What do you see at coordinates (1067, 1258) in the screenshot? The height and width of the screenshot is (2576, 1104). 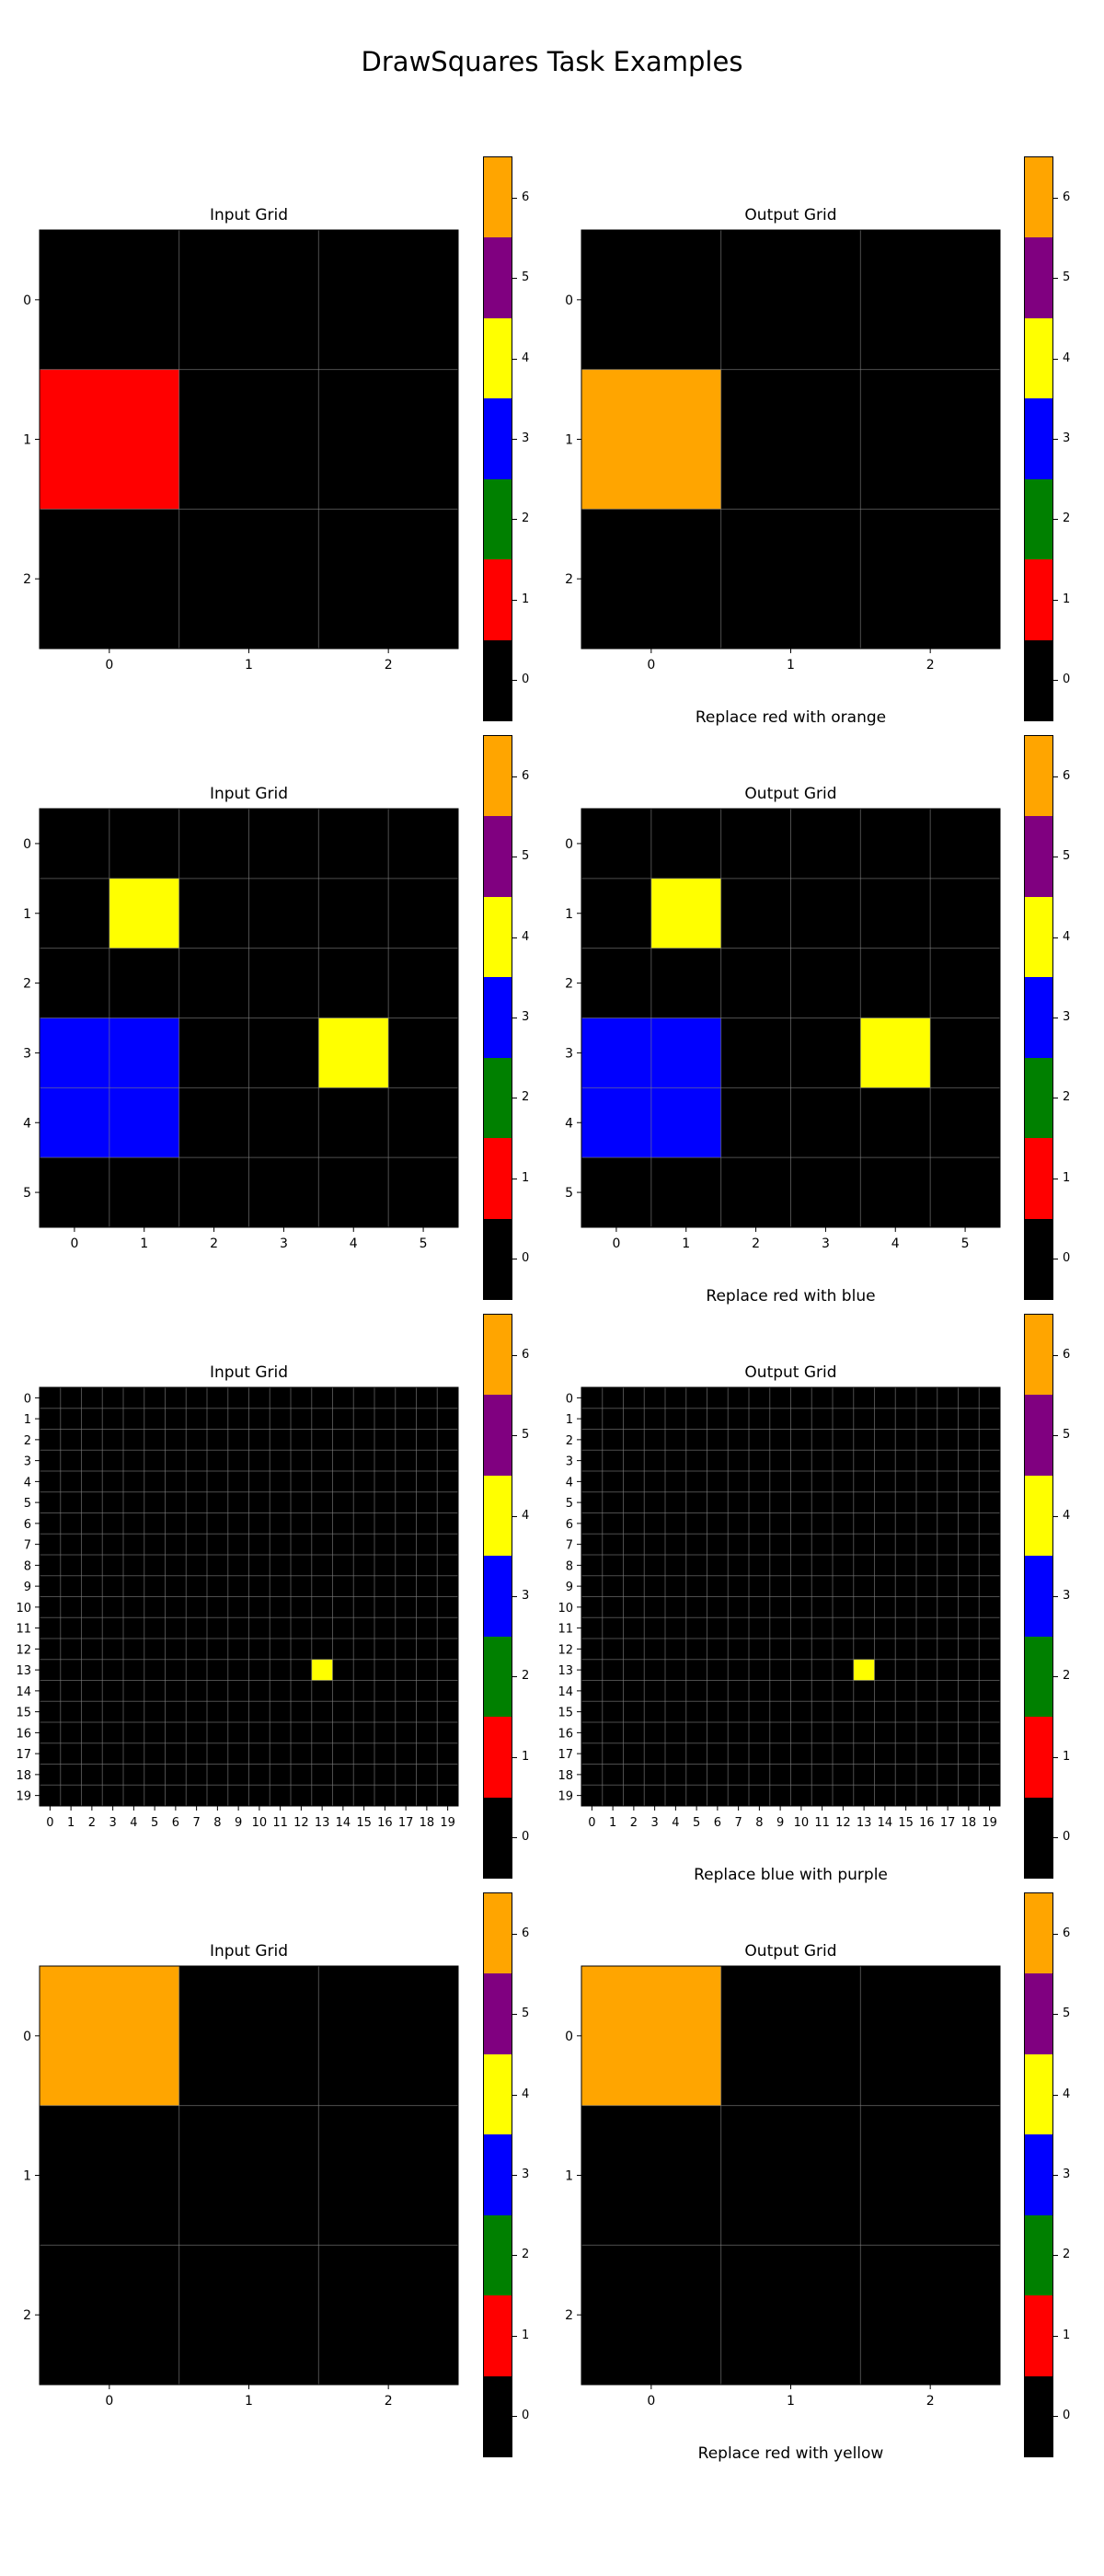 I see `colorbar-tick-label: 0` at bounding box center [1067, 1258].